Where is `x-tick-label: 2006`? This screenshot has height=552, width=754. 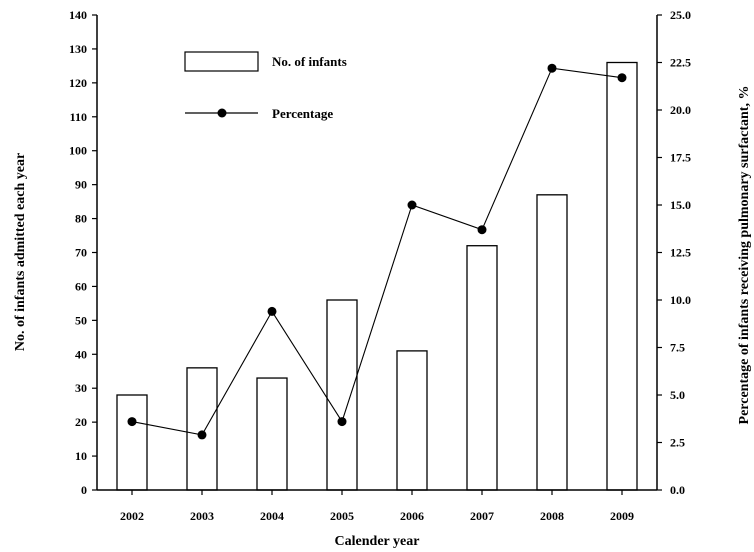 x-tick-label: 2006 is located at coordinates (412, 516).